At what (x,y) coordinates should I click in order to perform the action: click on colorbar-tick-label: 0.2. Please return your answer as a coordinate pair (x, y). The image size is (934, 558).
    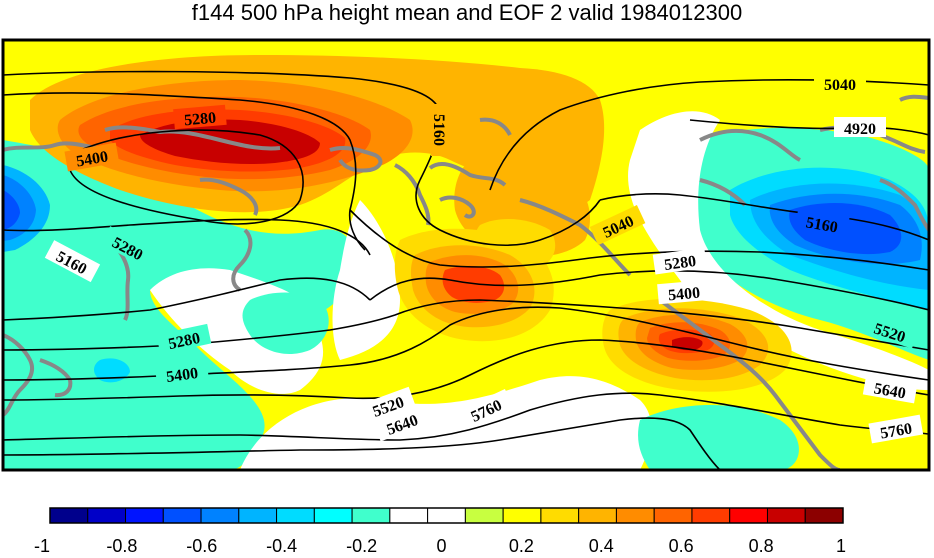
    Looking at the image, I should click on (521, 546).